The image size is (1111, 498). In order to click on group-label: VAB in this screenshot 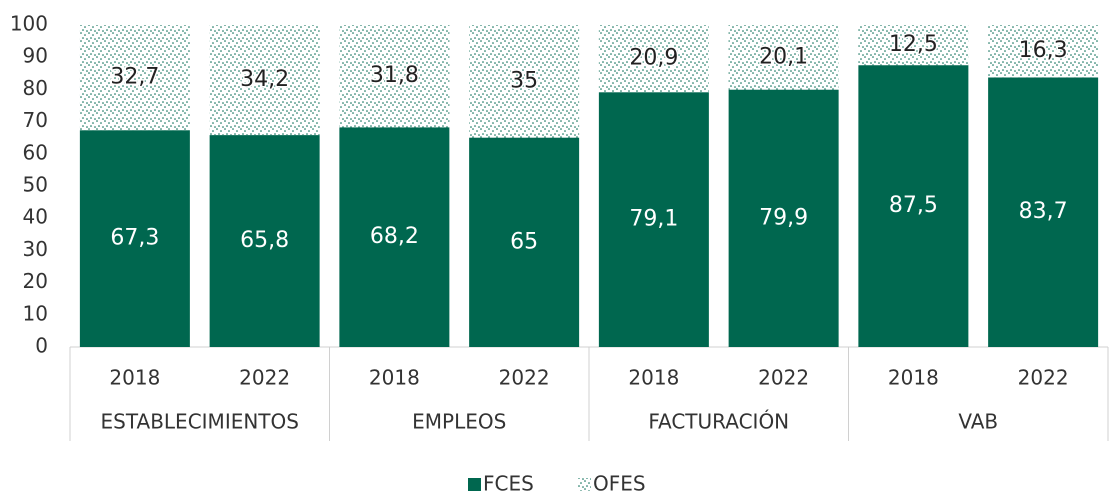, I will do `click(978, 422)`.